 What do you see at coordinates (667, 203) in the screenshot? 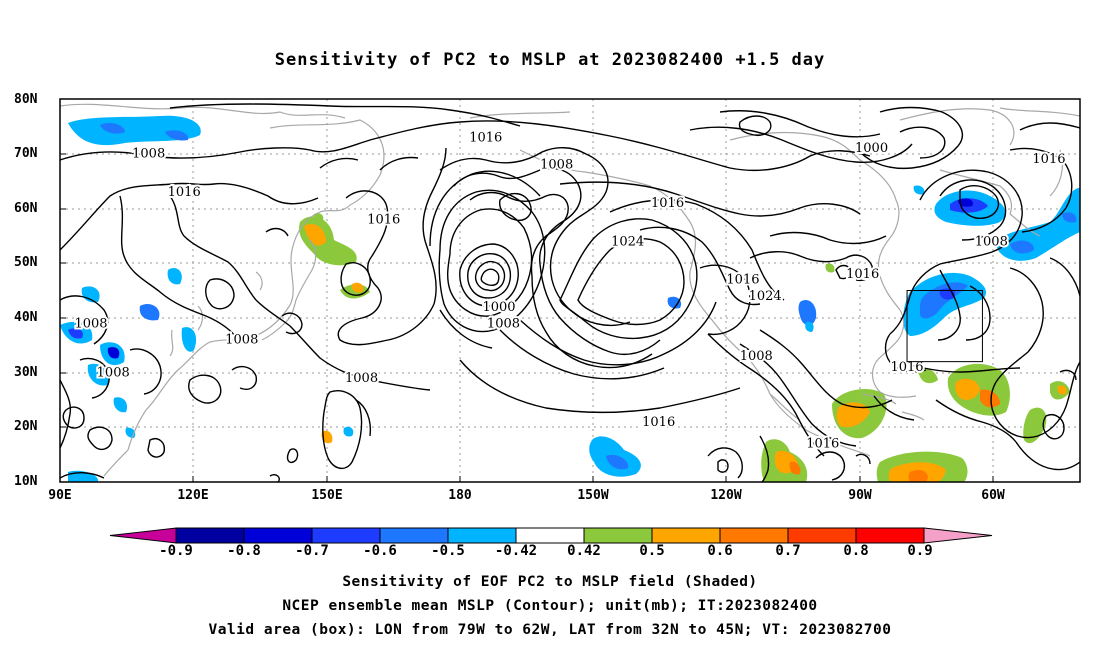
I see `contour-label-1016-d: 1016` at bounding box center [667, 203].